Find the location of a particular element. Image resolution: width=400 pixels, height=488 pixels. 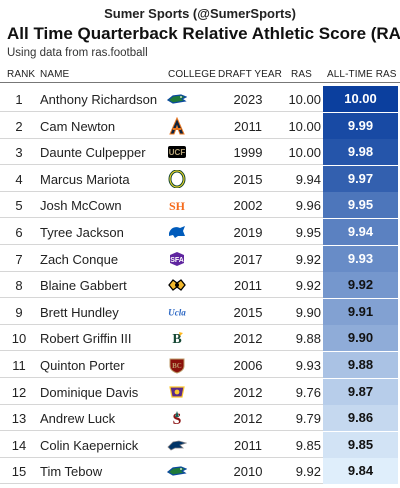

ucla-logo: Ucla is located at coordinates (177, 312).